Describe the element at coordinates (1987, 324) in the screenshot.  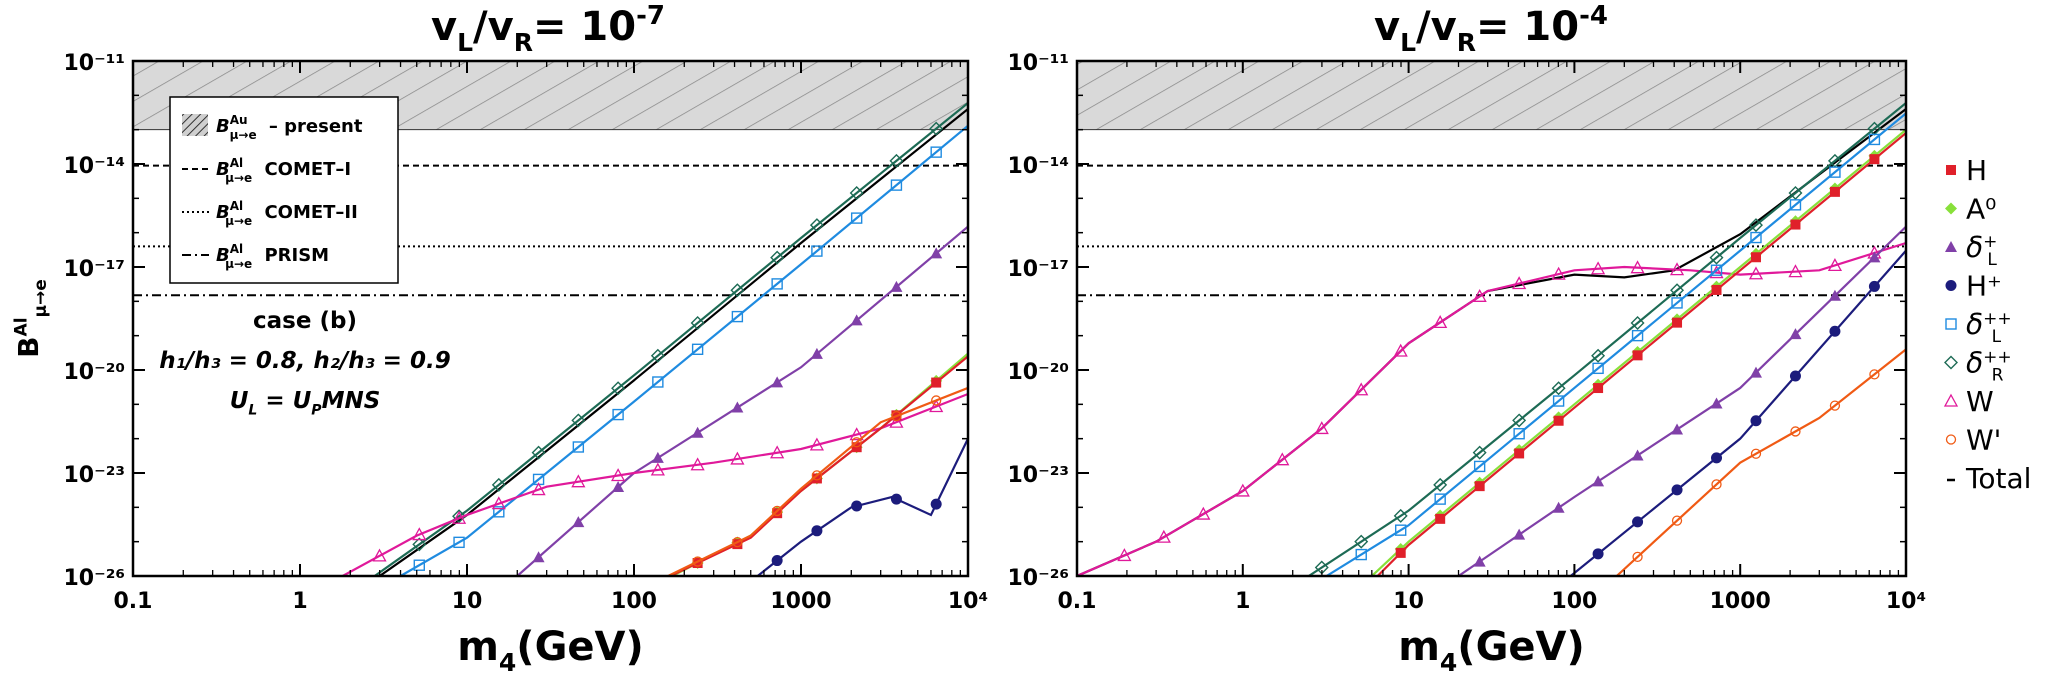
I see `side-legend: H A⁰ δ+ LH⁺ δ++ Lδ++ RW W' Total` at that location.